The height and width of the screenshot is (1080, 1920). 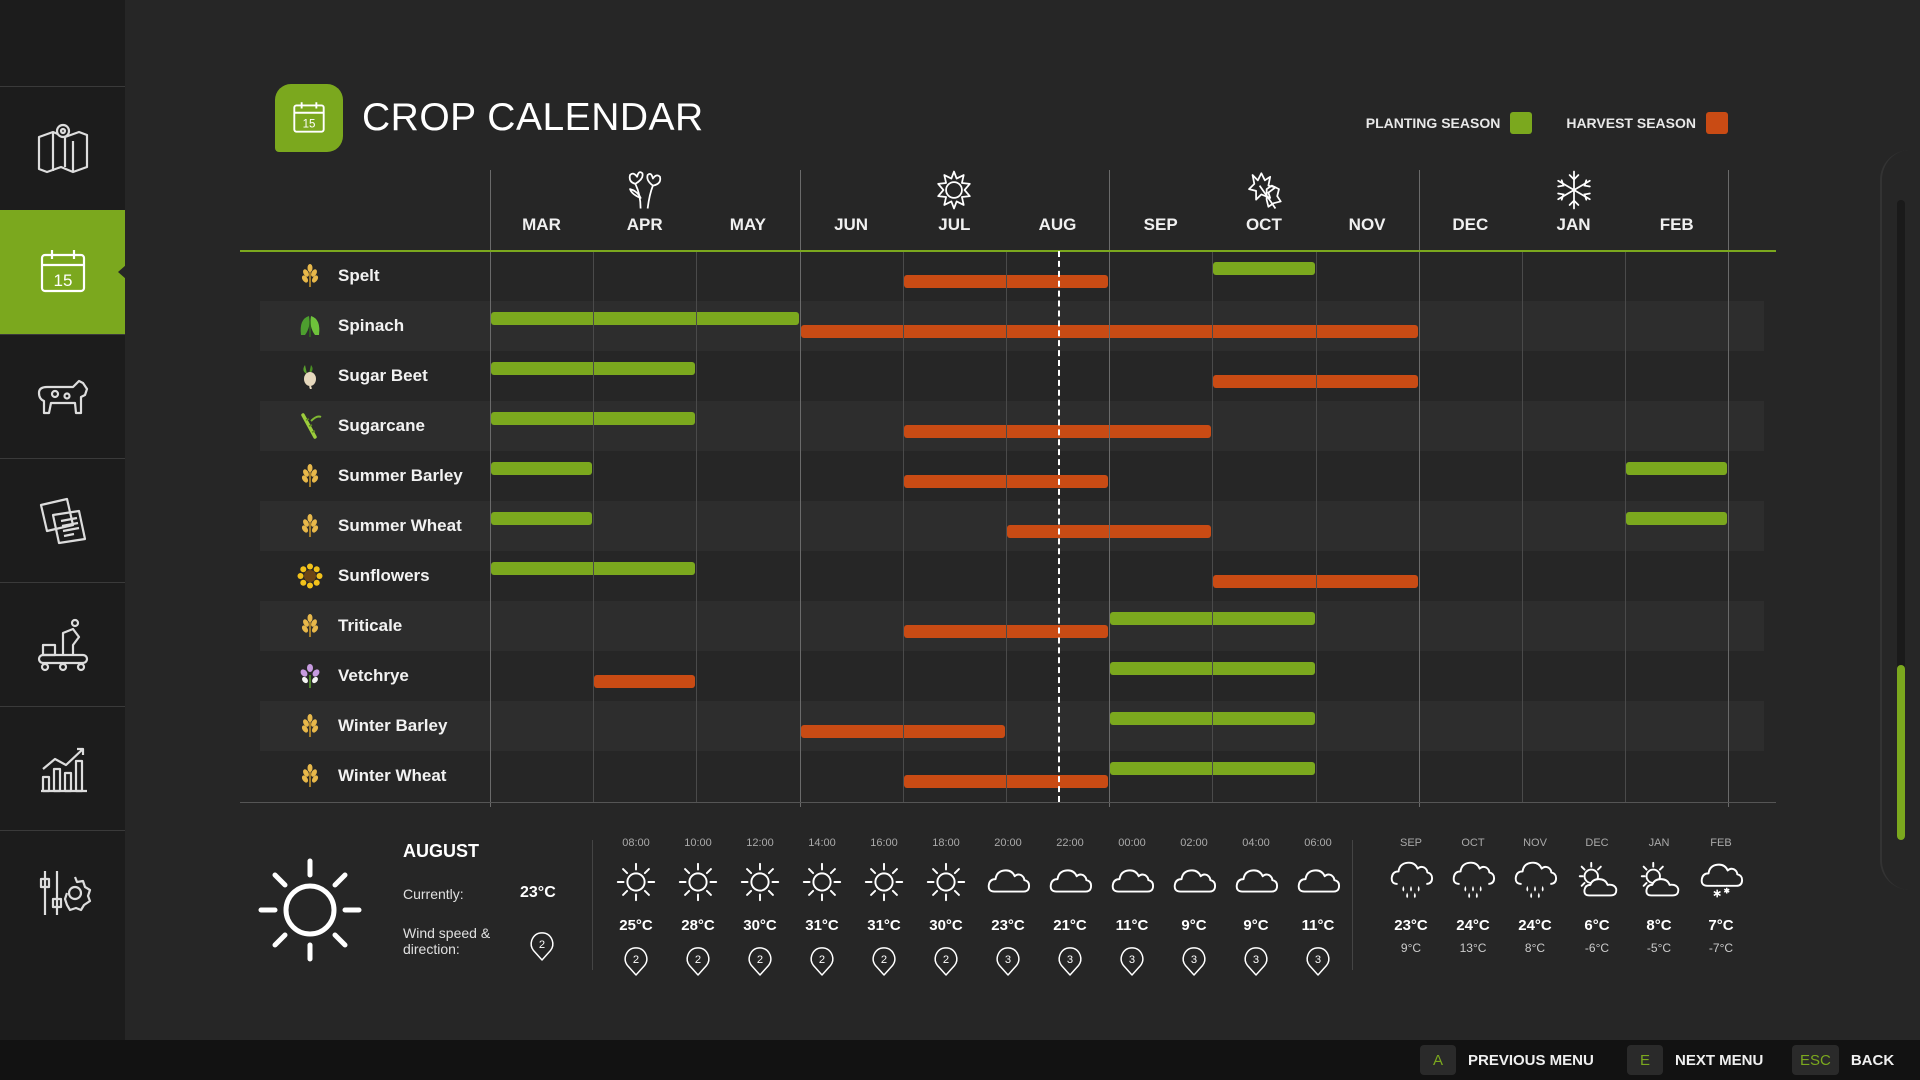 What do you see at coordinates (310, 326) in the screenshot?
I see `spinach-icon` at bounding box center [310, 326].